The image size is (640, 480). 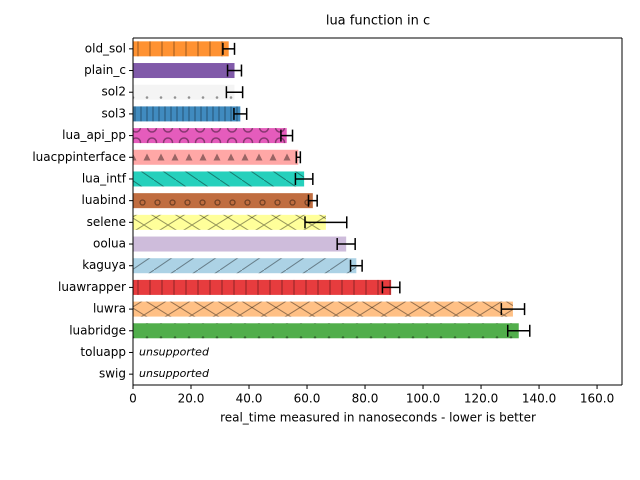 I want to click on x-tick-label: 60.0, so click(x=307, y=399).